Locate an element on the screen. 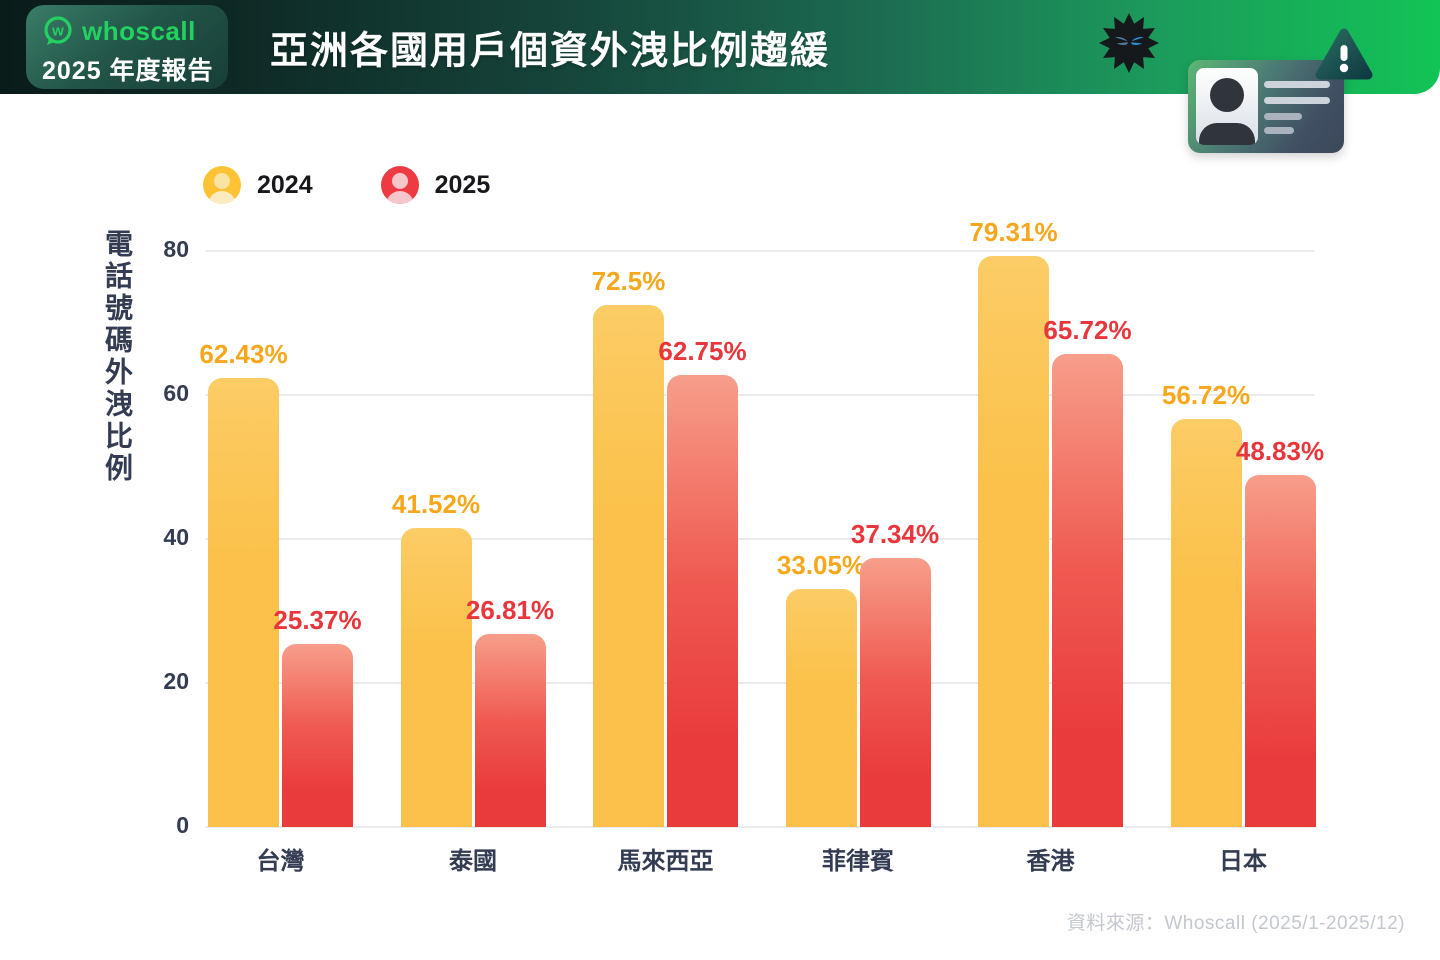 The height and width of the screenshot is (960, 1440). id-photo is located at coordinates (1227, 106).